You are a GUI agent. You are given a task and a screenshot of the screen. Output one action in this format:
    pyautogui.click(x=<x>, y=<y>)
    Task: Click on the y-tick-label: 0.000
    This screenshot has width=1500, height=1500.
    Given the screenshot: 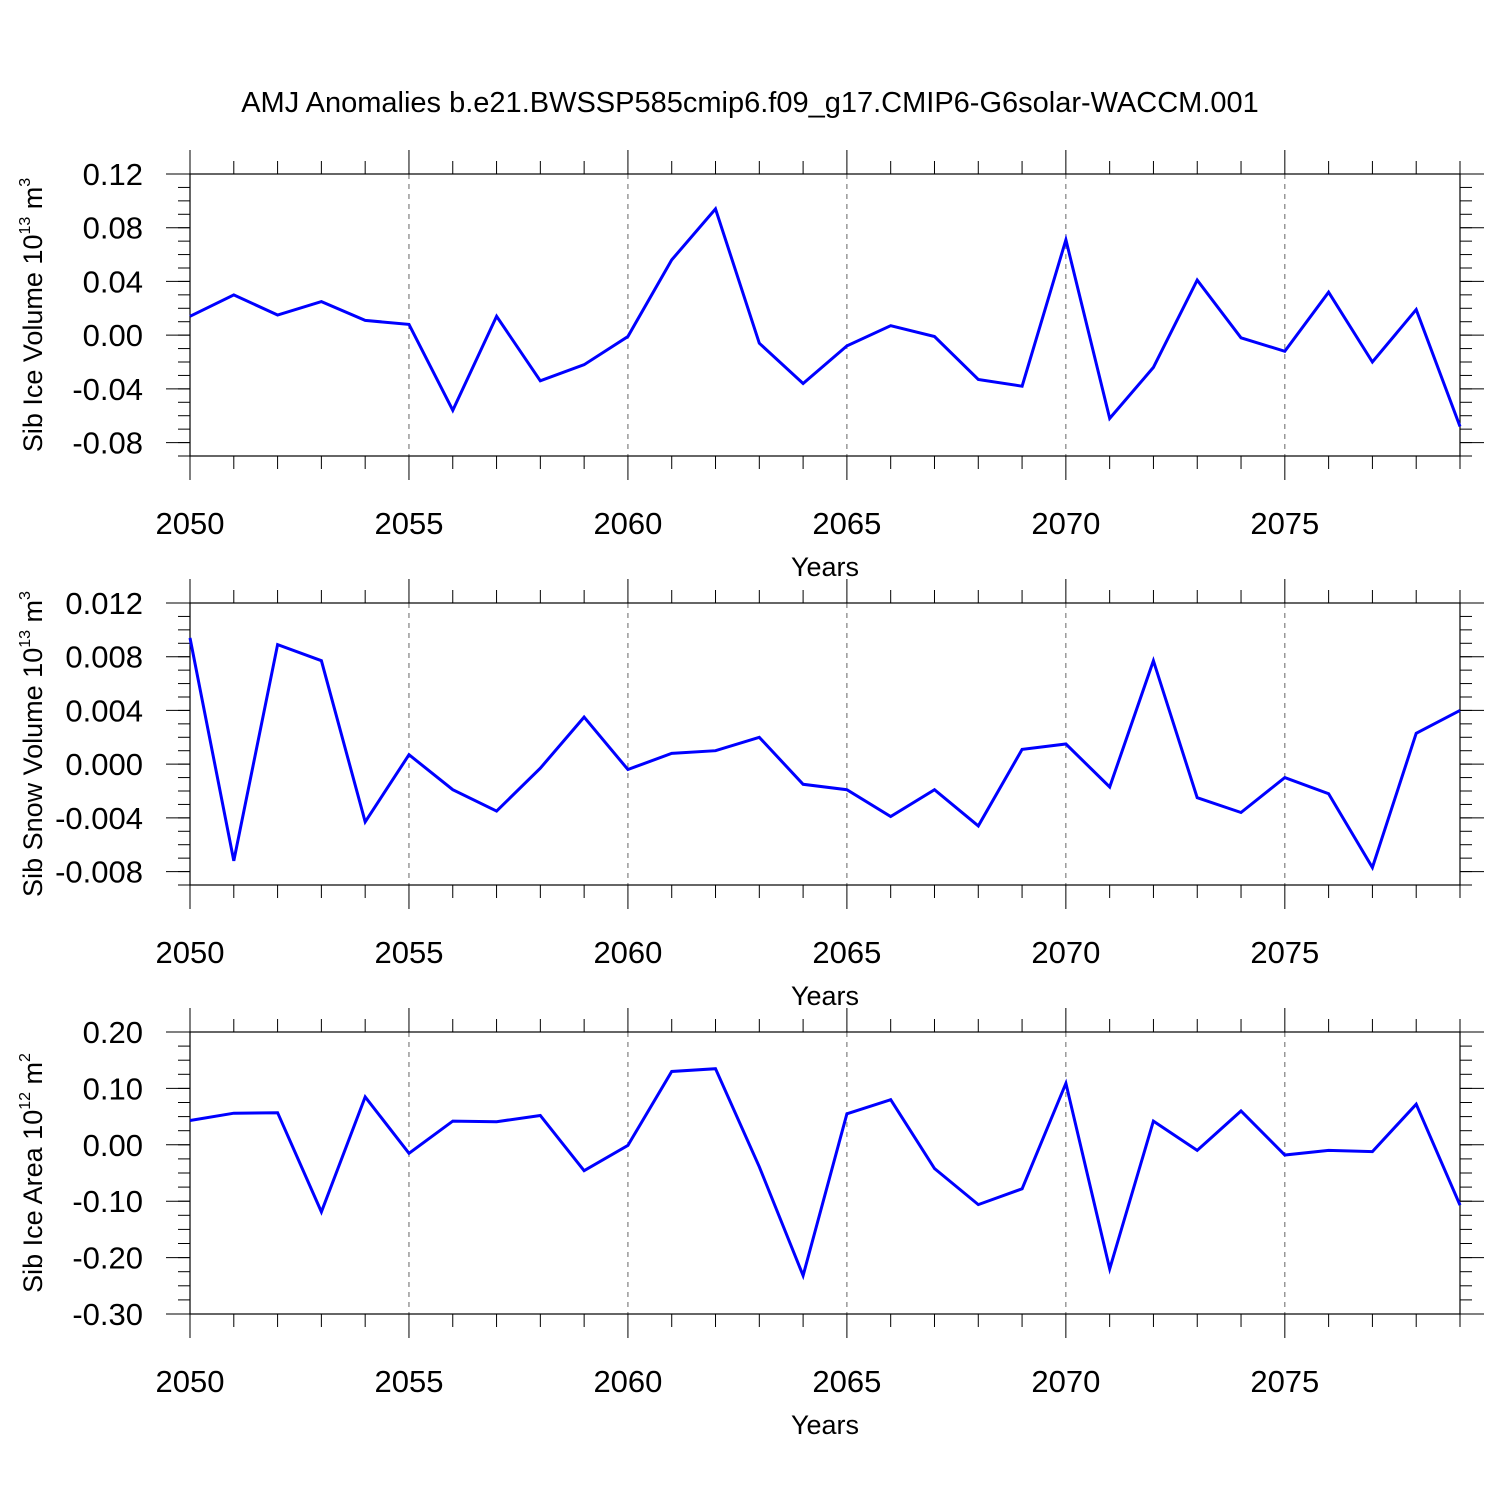 What is the action you would take?
    pyautogui.click(x=104, y=764)
    